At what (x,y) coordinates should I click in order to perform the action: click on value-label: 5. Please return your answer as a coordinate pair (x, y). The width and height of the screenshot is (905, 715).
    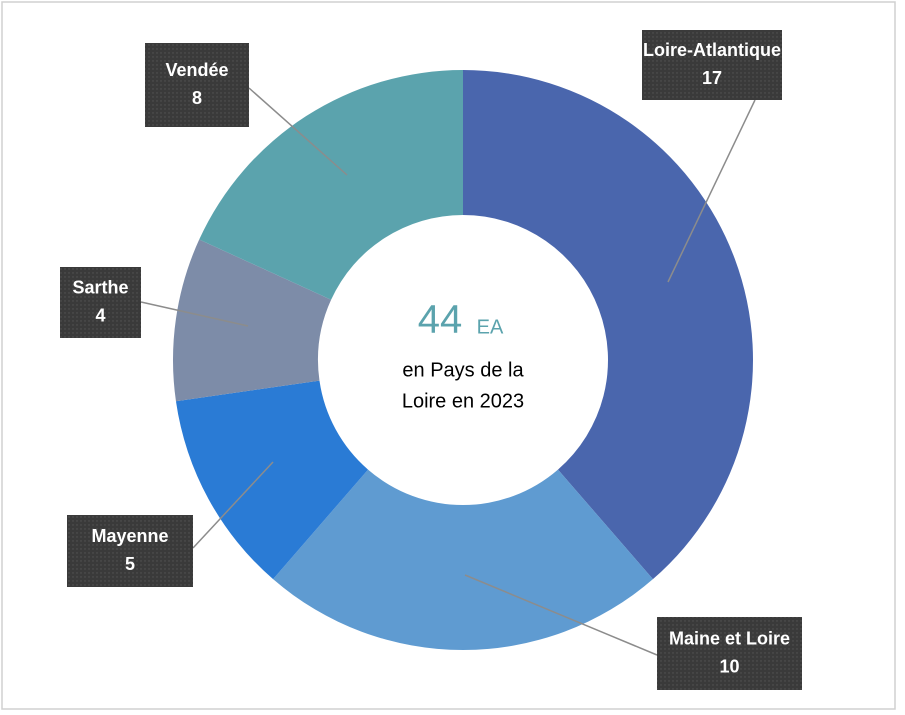
    Looking at the image, I should click on (130, 564).